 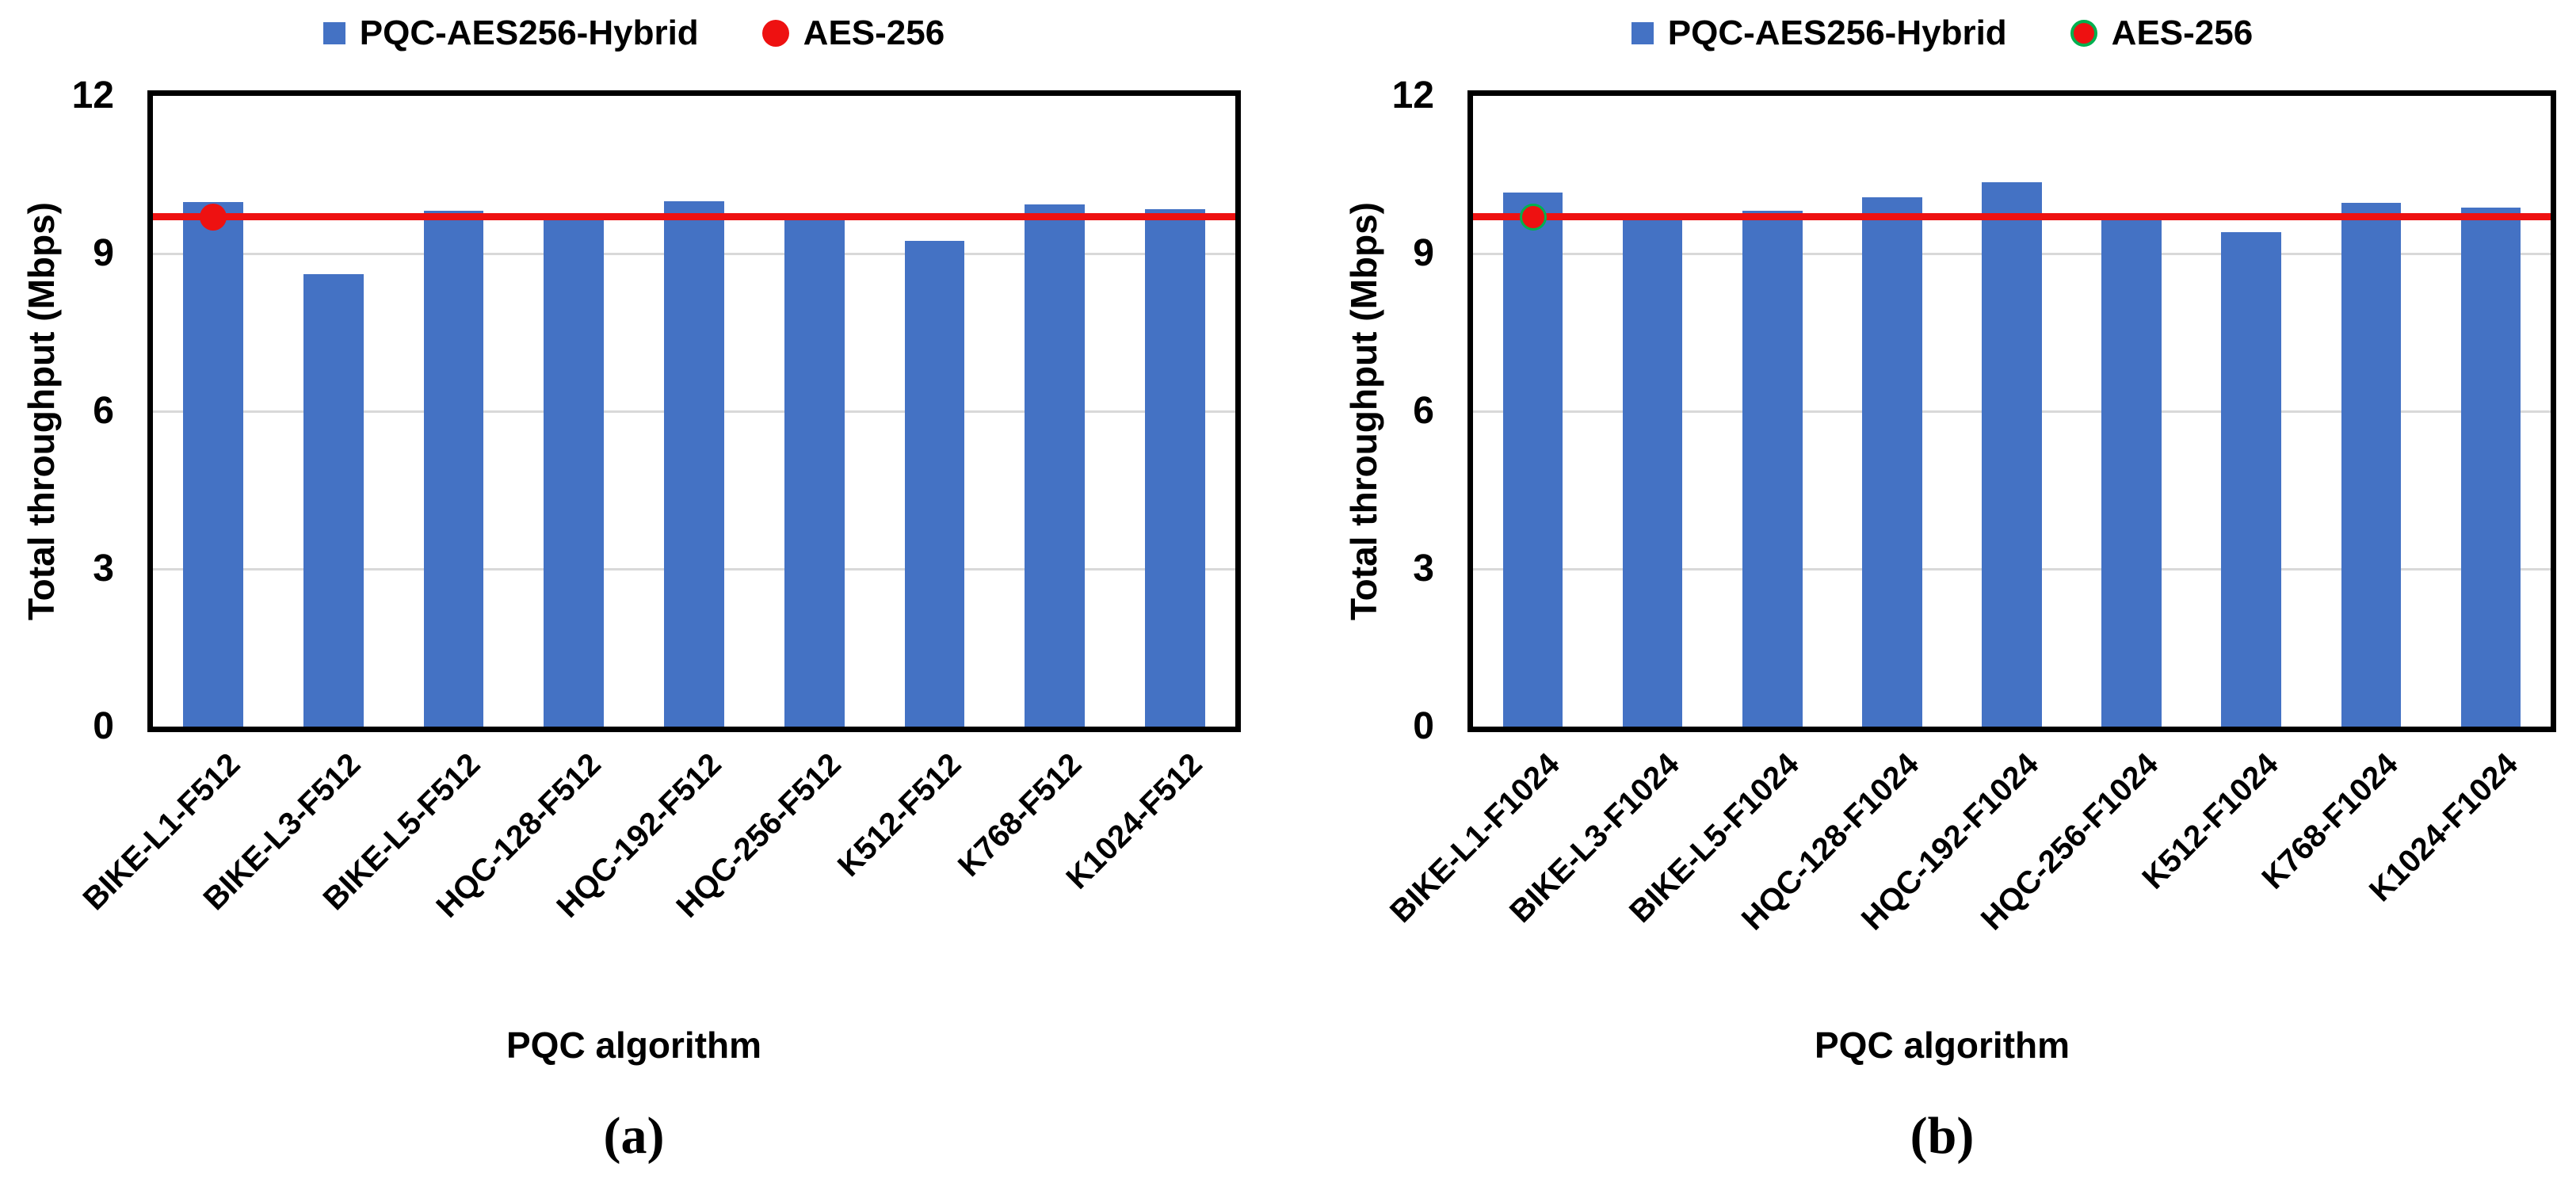 What do you see at coordinates (1942, 1045) in the screenshot?
I see `x-axis-title-b: PQC algorithm` at bounding box center [1942, 1045].